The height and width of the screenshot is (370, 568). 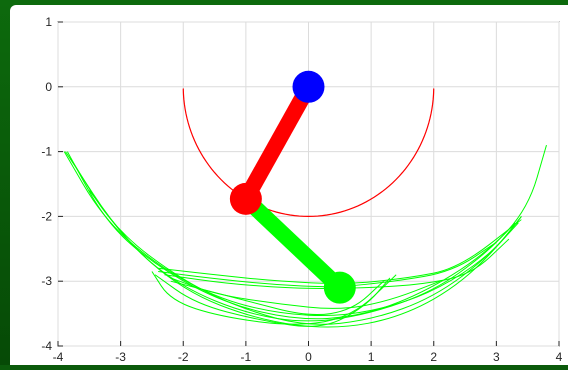 I want to click on x-tick-label: -1, so click(x=246, y=357).